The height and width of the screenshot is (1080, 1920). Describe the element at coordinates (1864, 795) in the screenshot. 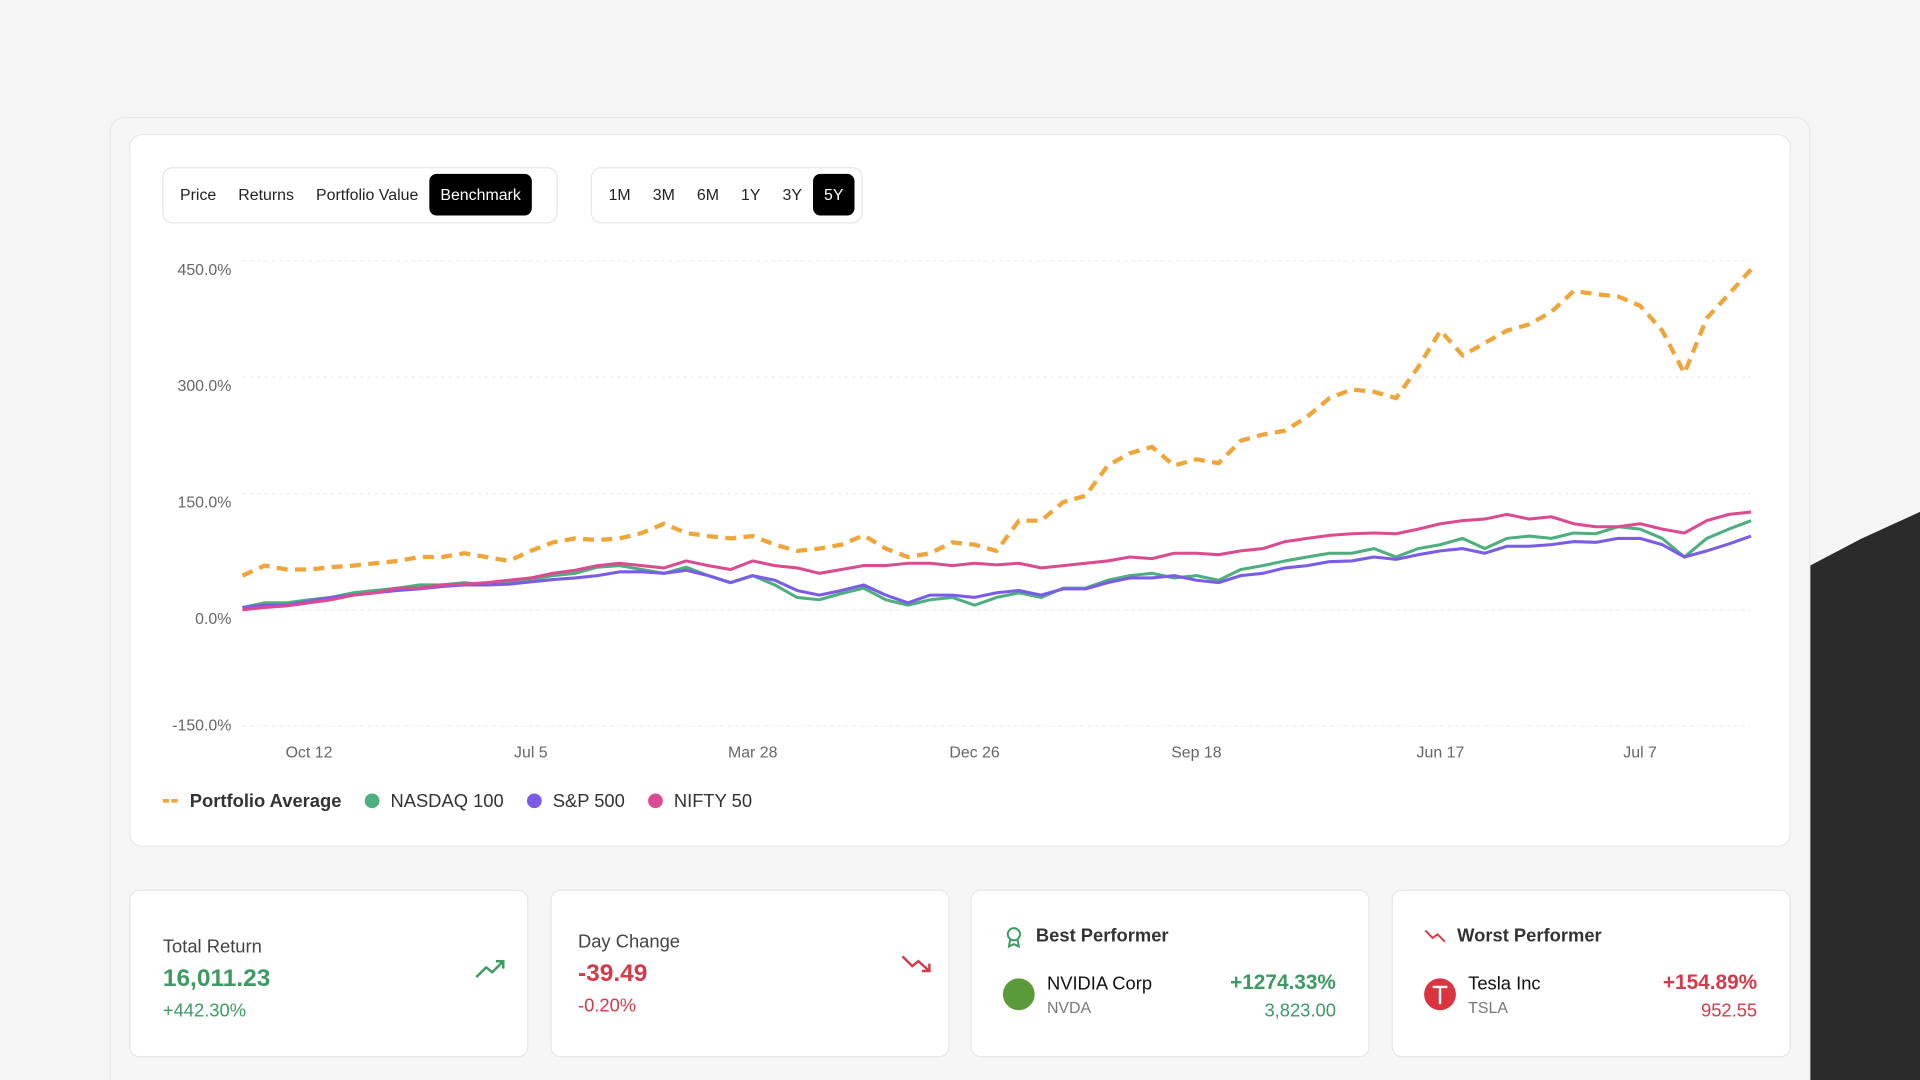

I see `decor-shape` at that location.